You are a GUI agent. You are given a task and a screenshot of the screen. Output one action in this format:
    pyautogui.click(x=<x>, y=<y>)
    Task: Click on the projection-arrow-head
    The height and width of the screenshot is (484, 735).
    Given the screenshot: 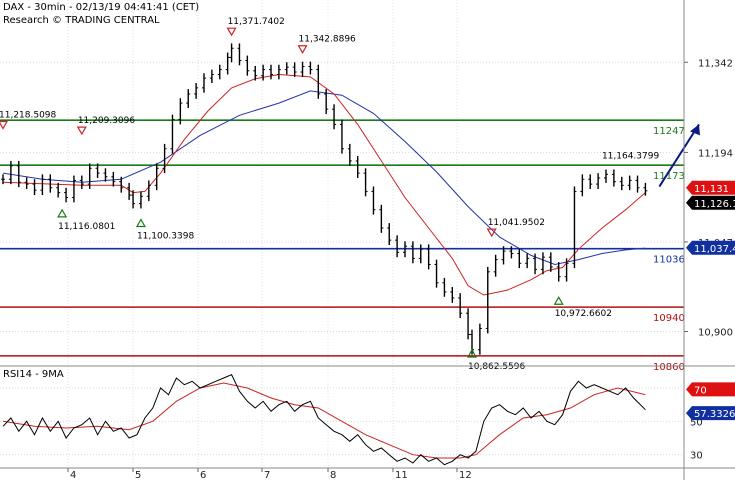 What is the action you would take?
    pyautogui.click(x=695, y=130)
    